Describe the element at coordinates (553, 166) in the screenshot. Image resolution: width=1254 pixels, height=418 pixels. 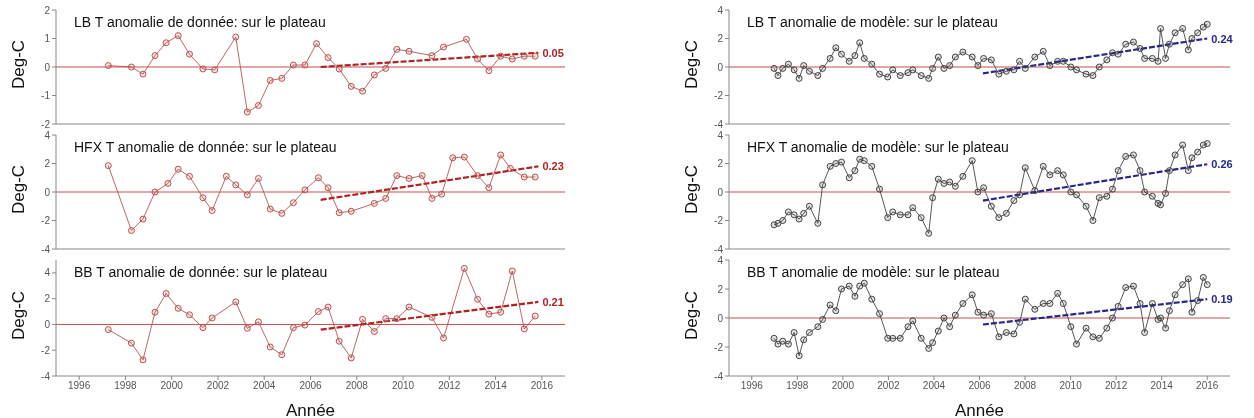
I see `annotation: 0.23` at that location.